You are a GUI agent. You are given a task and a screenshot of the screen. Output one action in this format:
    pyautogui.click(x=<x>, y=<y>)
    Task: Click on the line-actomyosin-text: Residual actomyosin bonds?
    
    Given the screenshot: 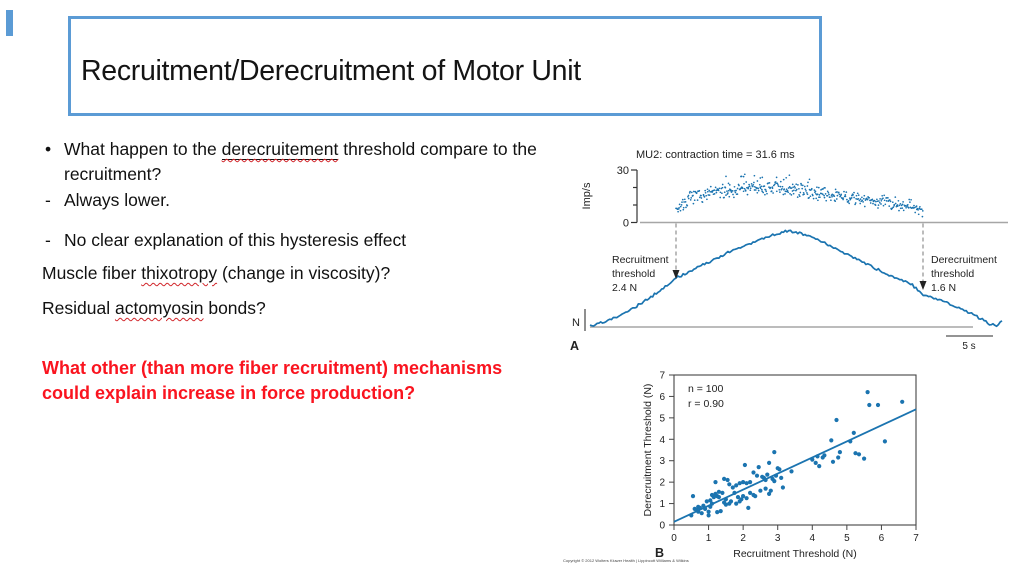 What is the action you would take?
    pyautogui.click(x=294, y=308)
    